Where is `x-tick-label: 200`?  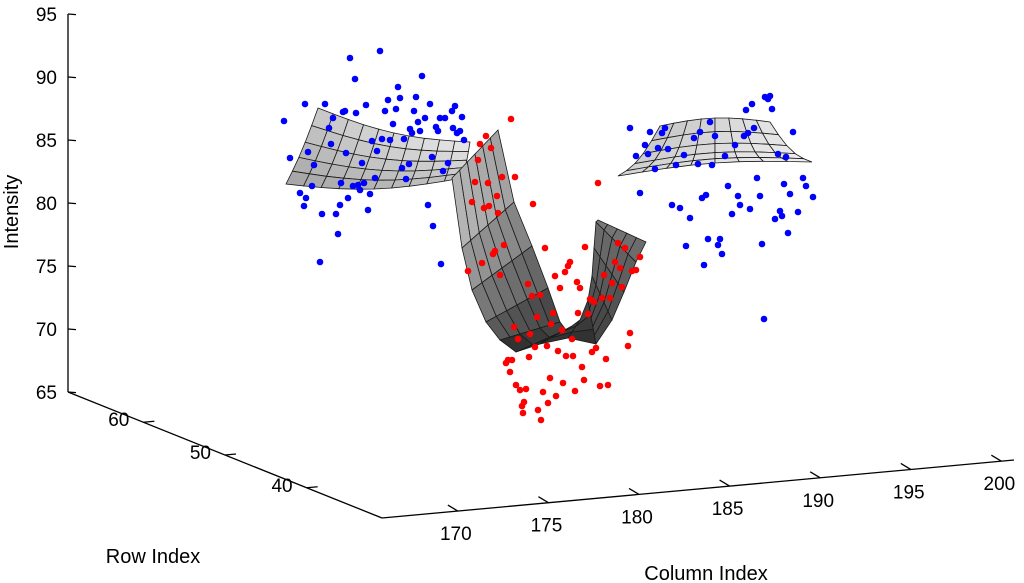
x-tick-label: 200 is located at coordinates (1000, 484).